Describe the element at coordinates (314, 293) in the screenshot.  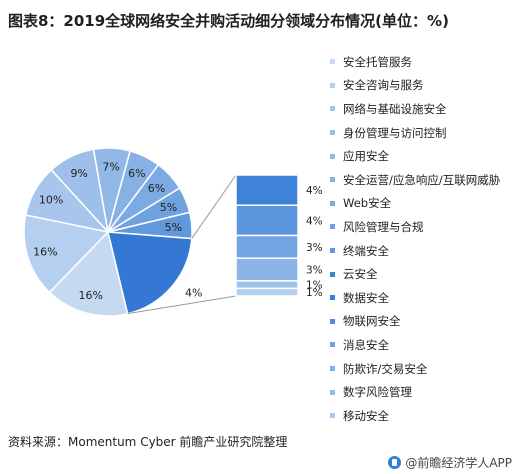
I see `bar-label-5: 1%` at that location.